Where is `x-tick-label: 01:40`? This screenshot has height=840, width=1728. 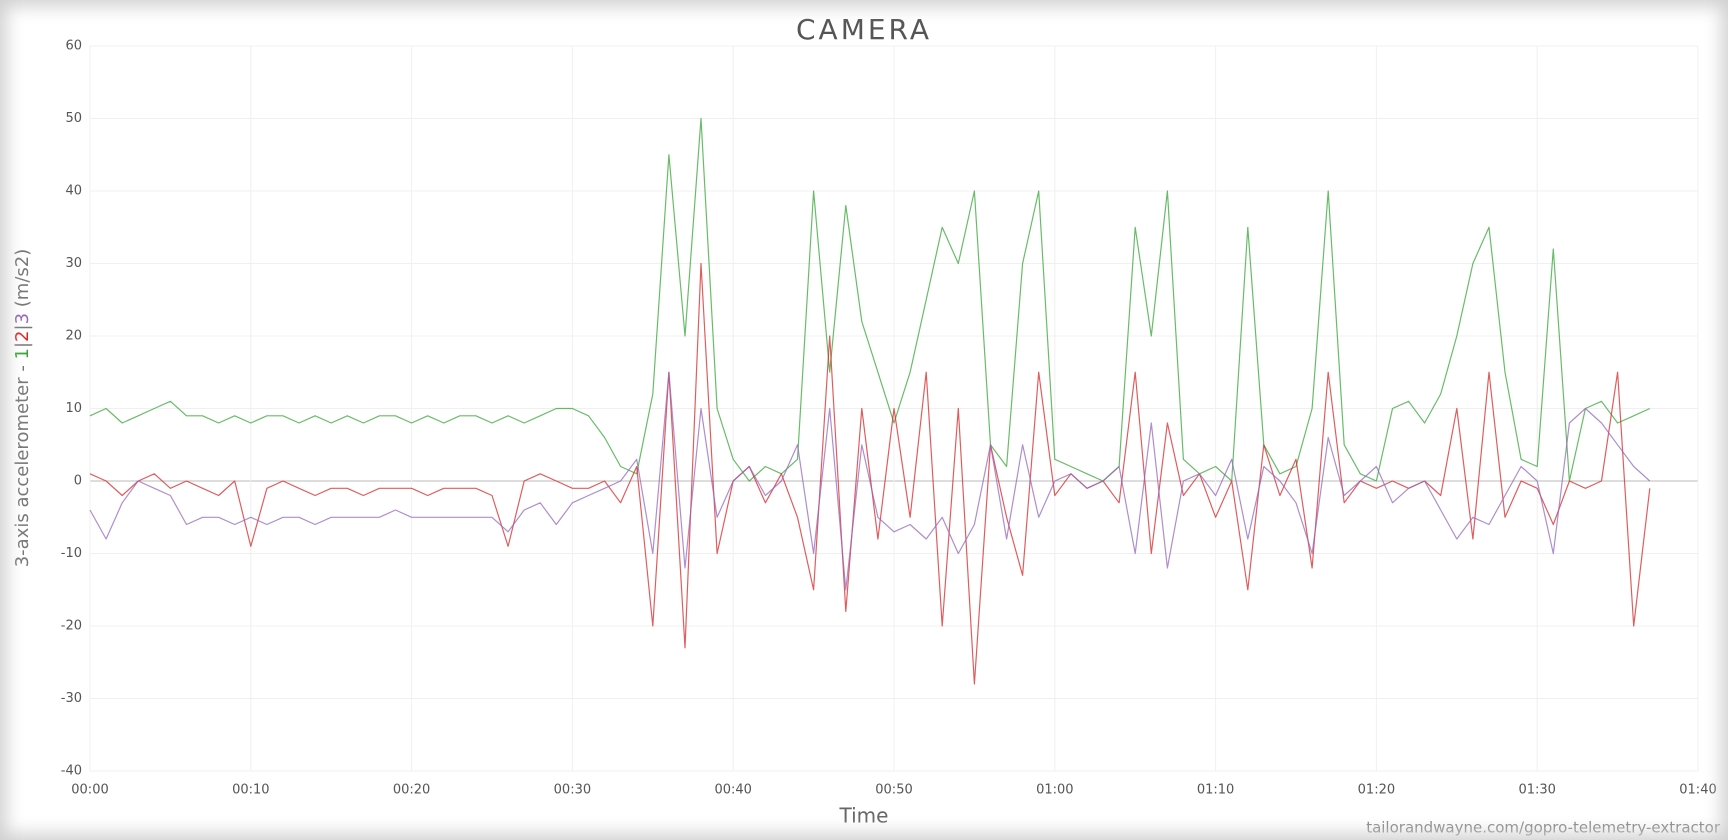
x-tick-label: 01:40 is located at coordinates (1697, 790).